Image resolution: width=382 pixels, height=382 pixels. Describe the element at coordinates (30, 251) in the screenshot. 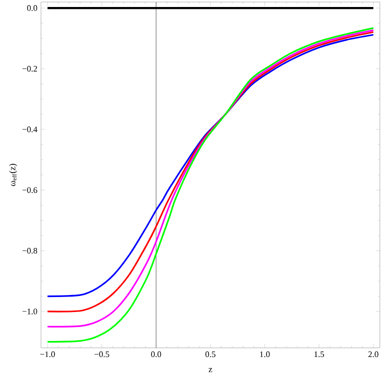

I see `y-tick-label: −0.8` at that location.